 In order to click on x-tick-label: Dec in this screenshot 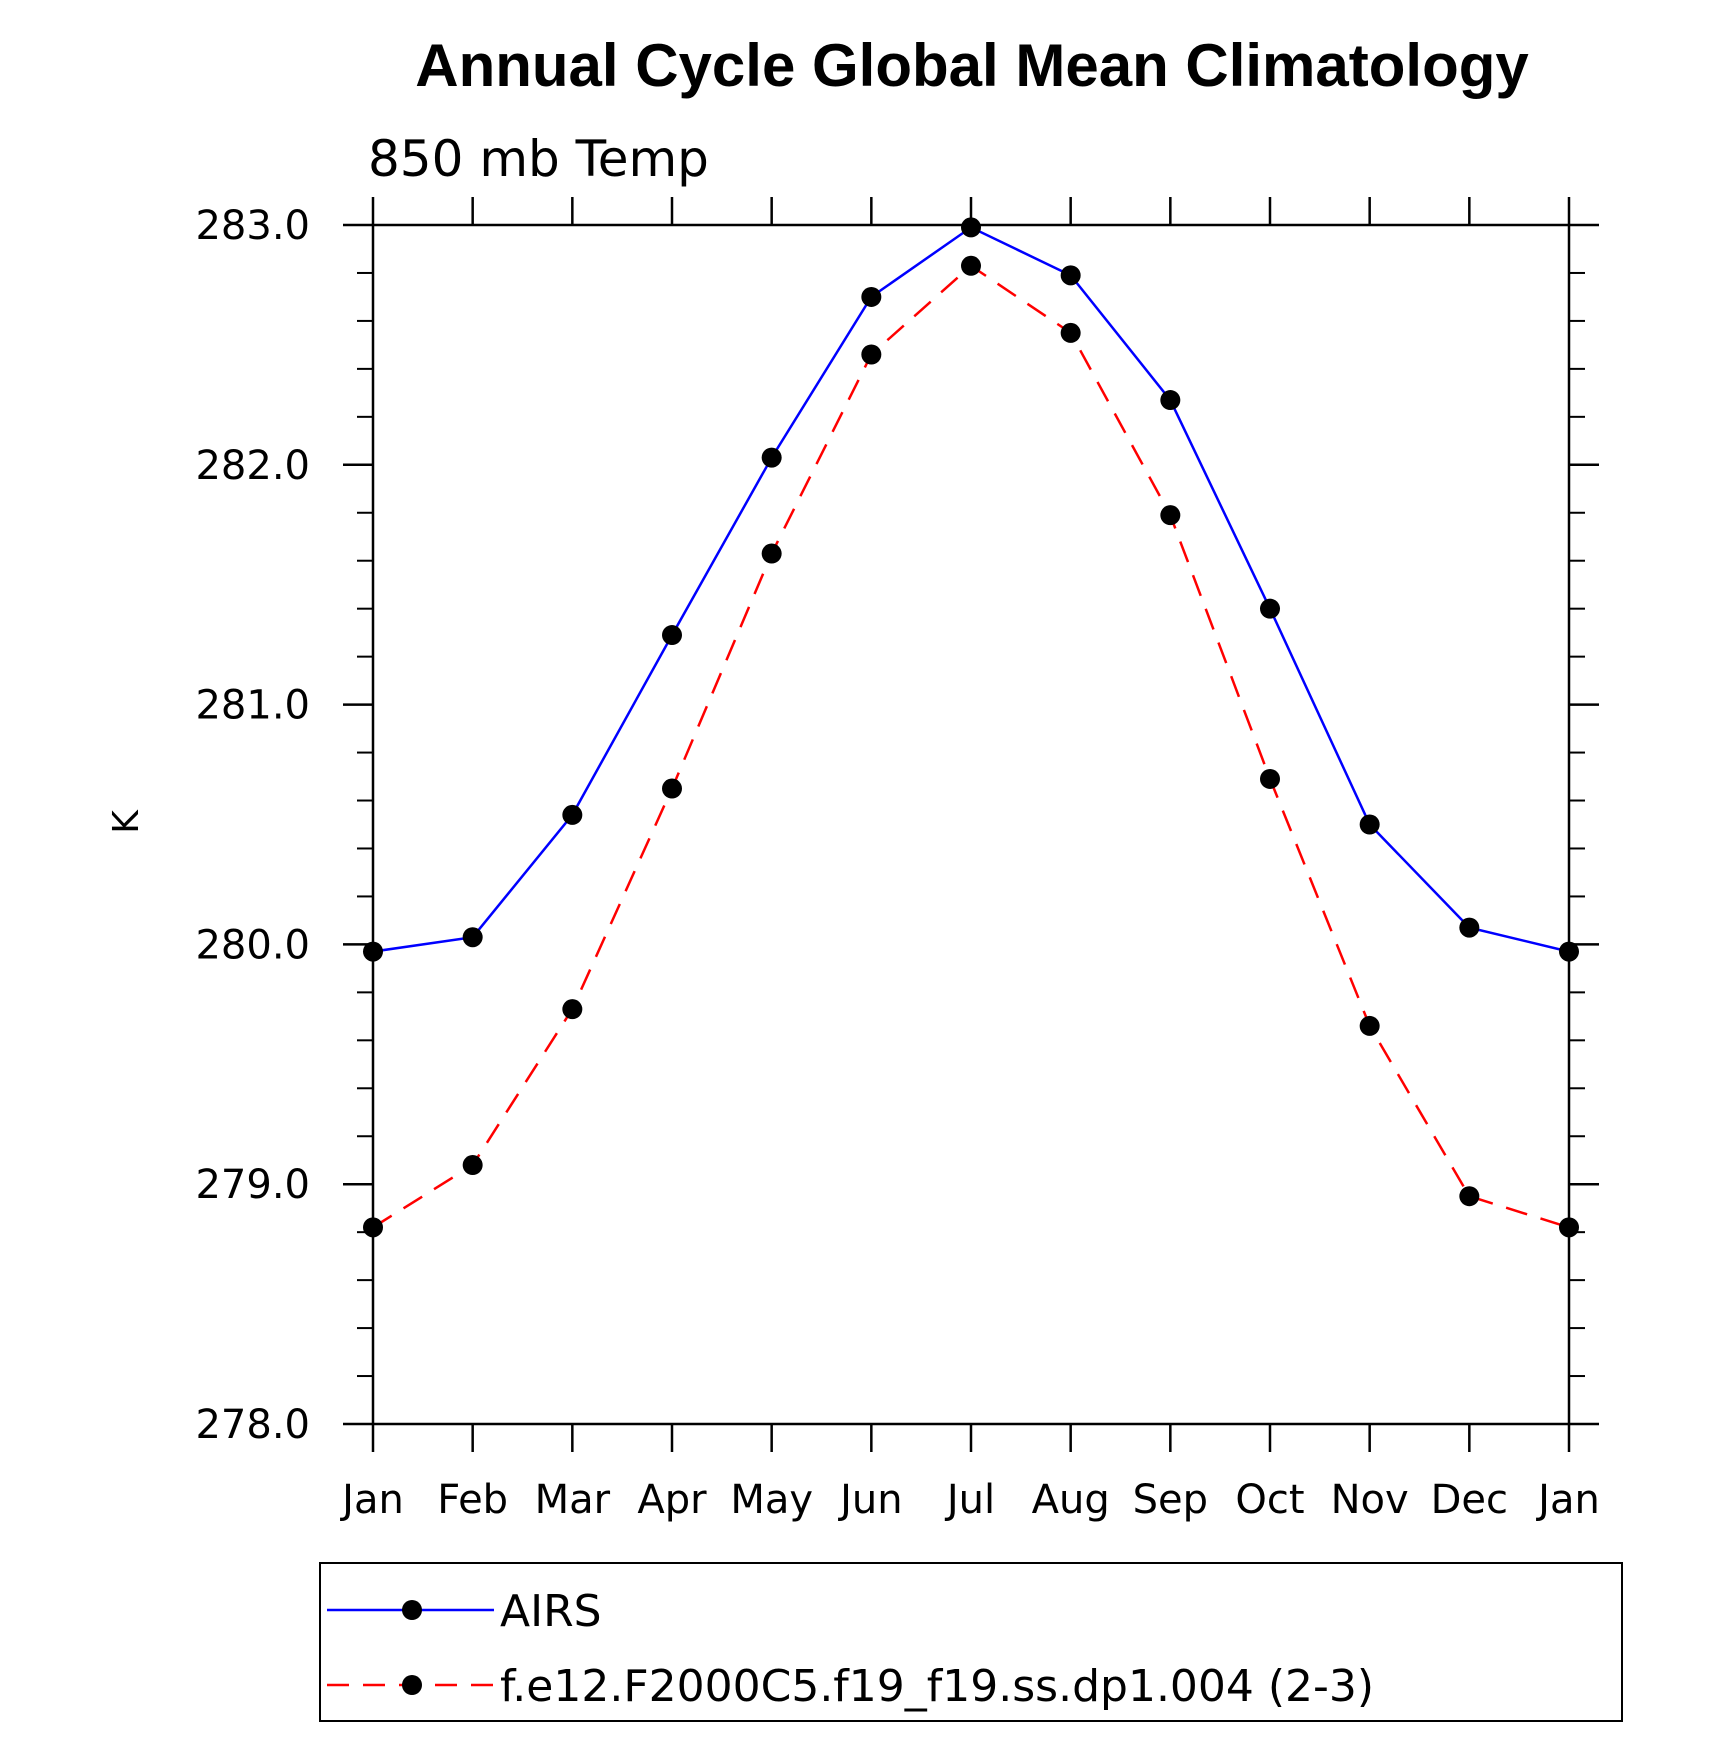, I will do `click(1469, 1500)`.